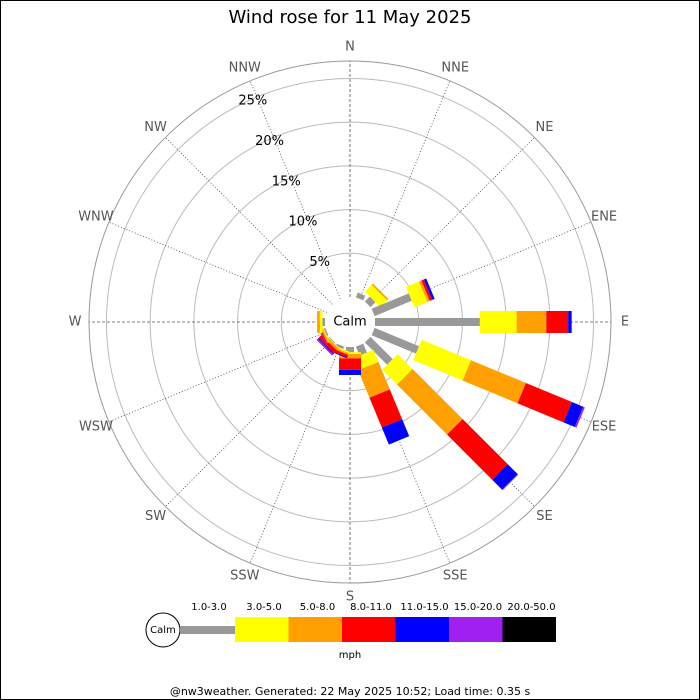 This screenshot has width=700, height=700. I want to click on direction-label: SSE, so click(455, 576).